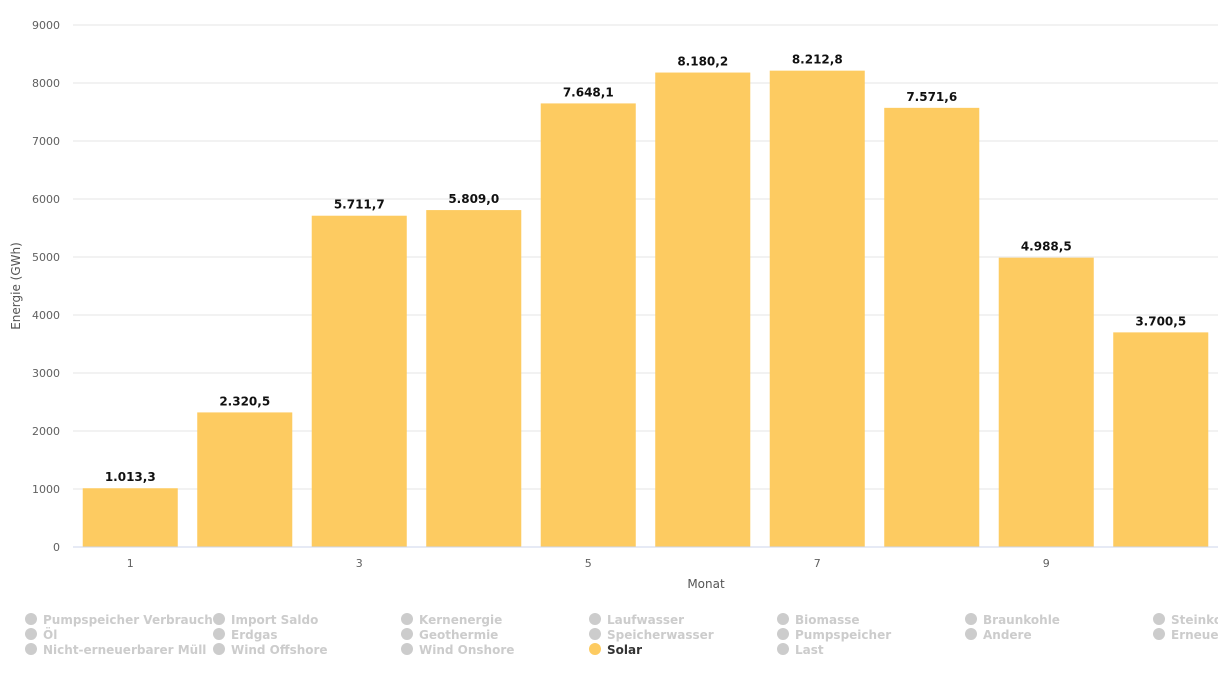 The width and height of the screenshot is (1218, 675). What do you see at coordinates (46, 373) in the screenshot?
I see `y-tick-label: 3000` at bounding box center [46, 373].